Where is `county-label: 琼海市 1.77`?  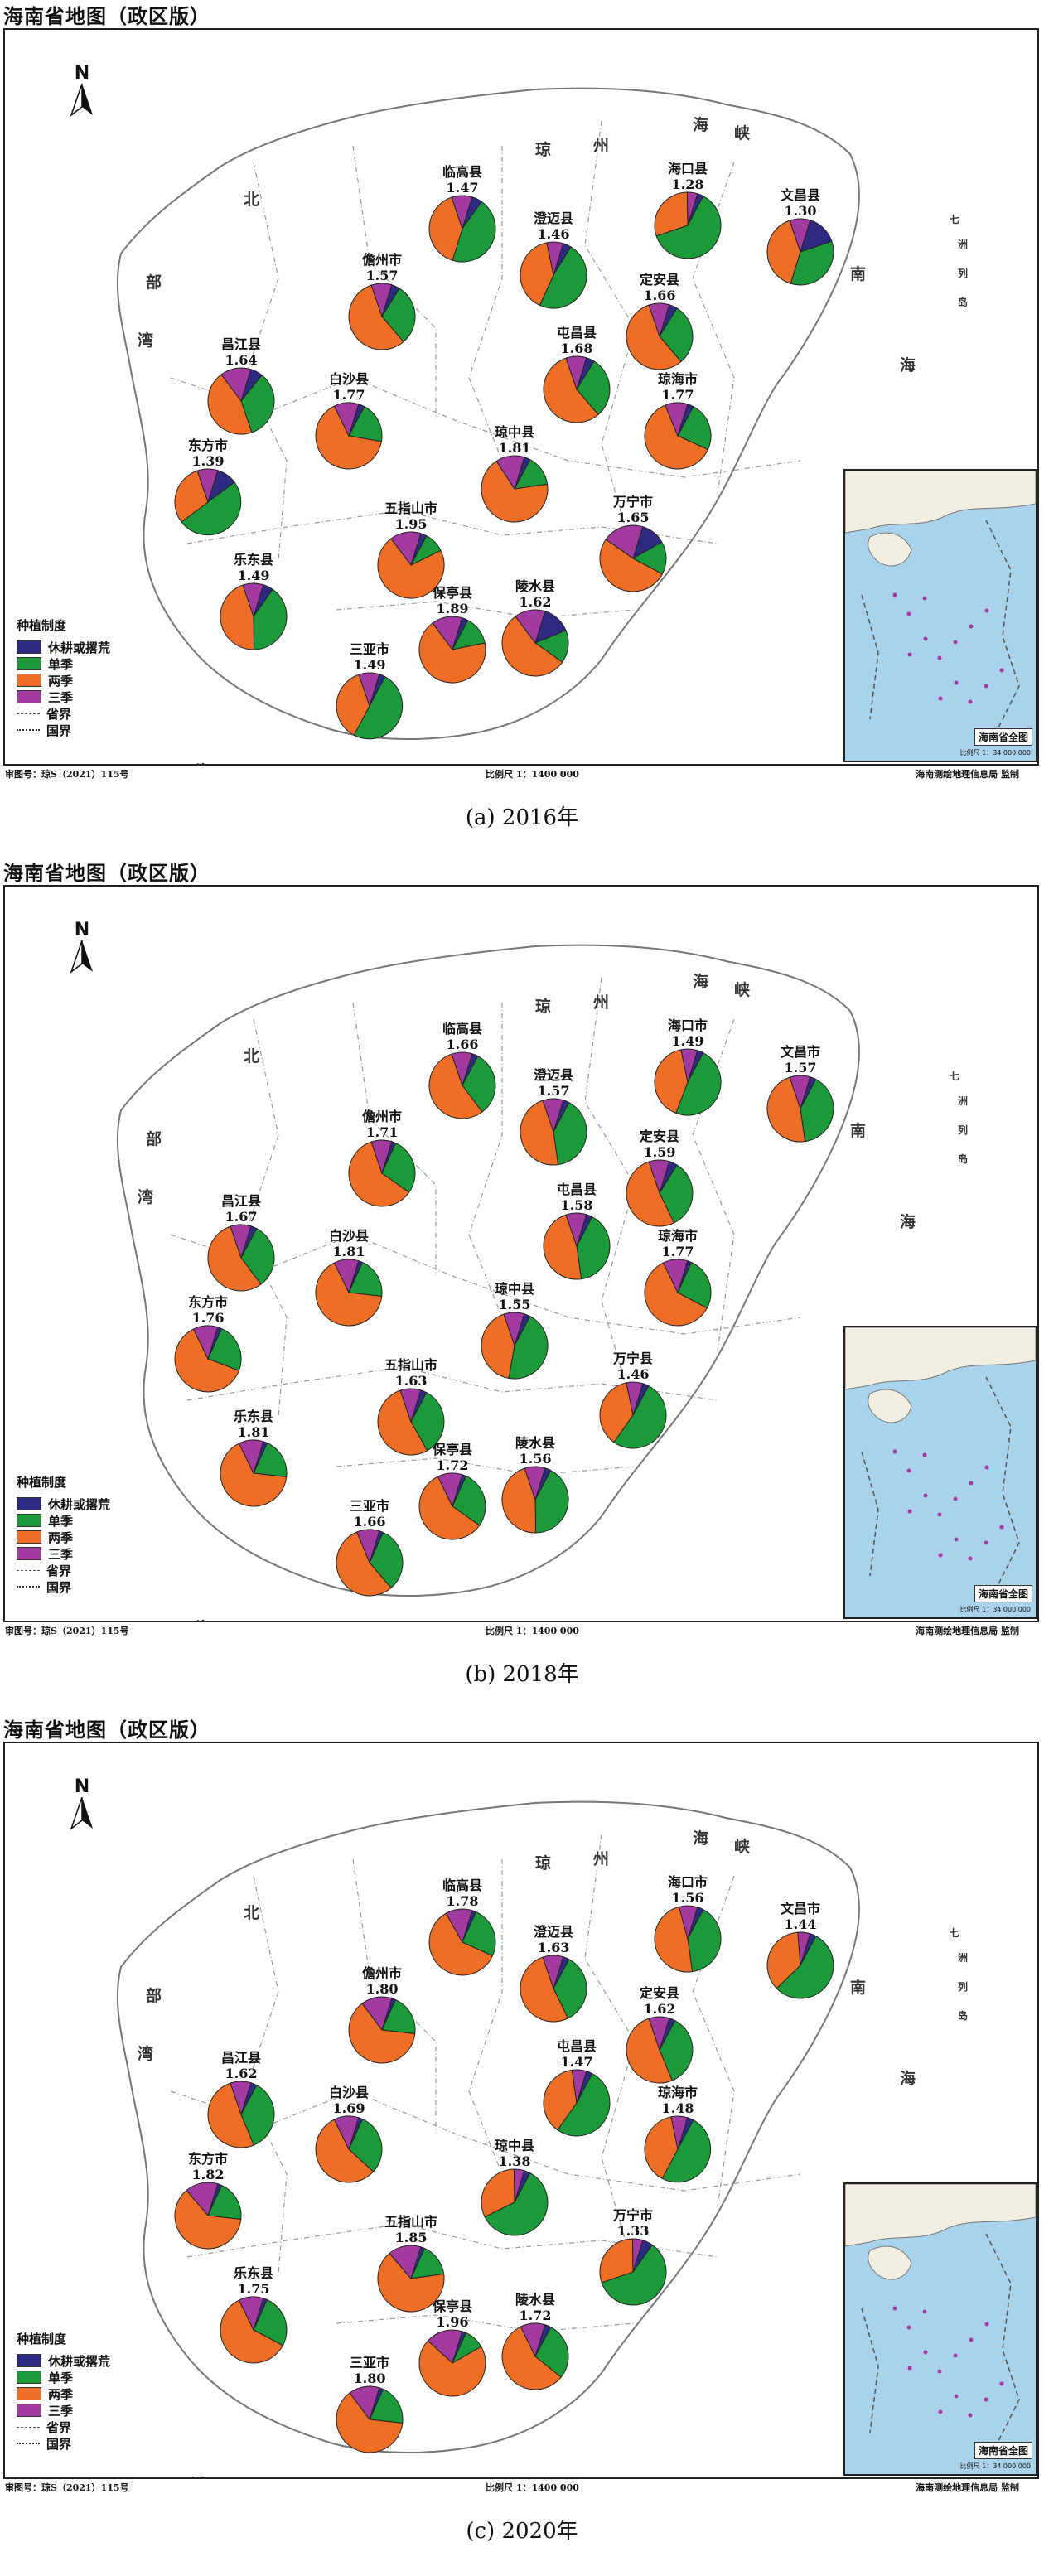
county-label: 琼海市 1.77 is located at coordinates (677, 387).